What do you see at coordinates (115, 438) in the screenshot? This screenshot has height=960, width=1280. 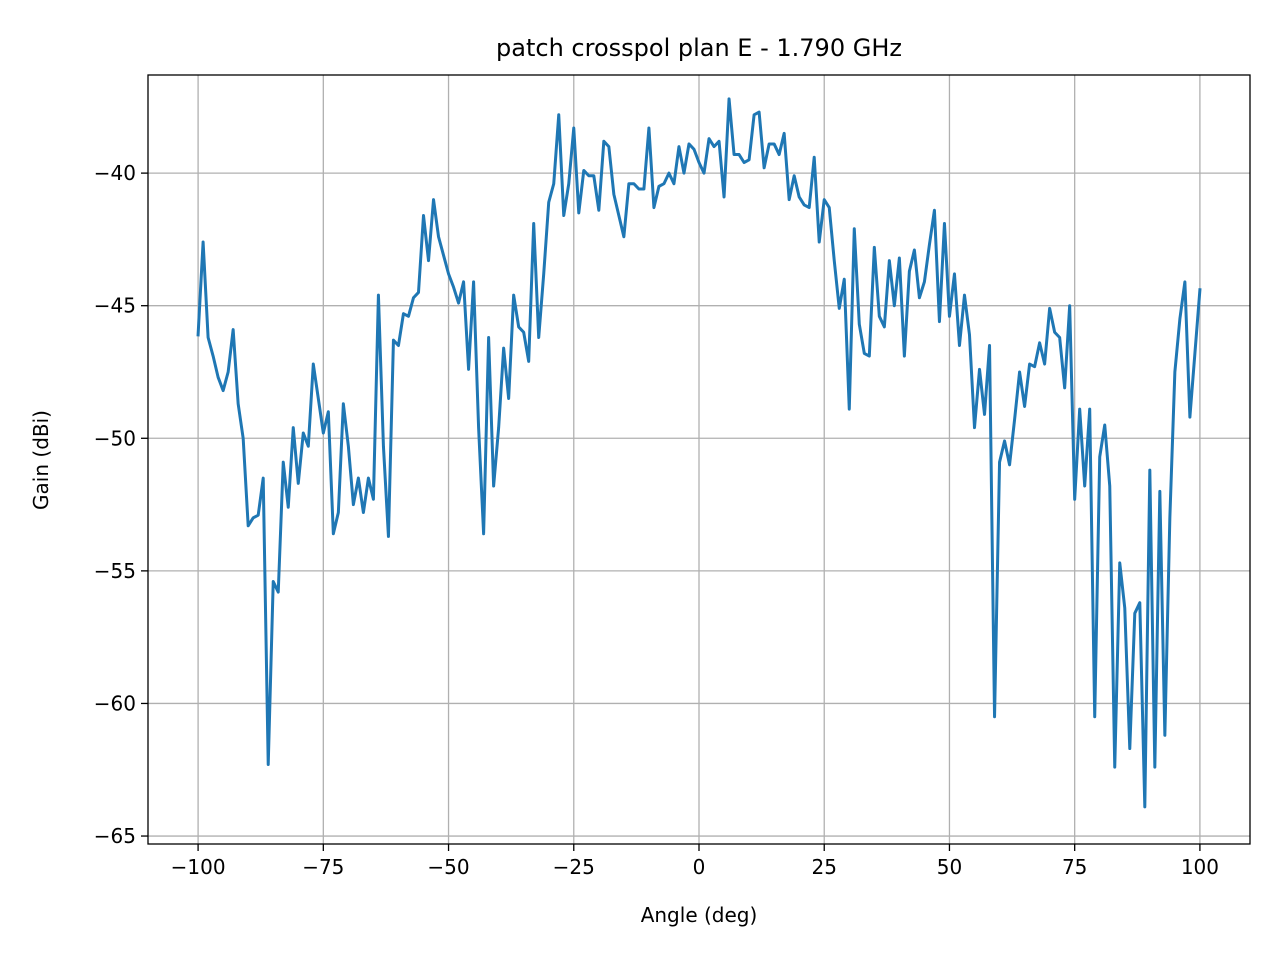 I see `y-tick-label: −50` at bounding box center [115, 438].